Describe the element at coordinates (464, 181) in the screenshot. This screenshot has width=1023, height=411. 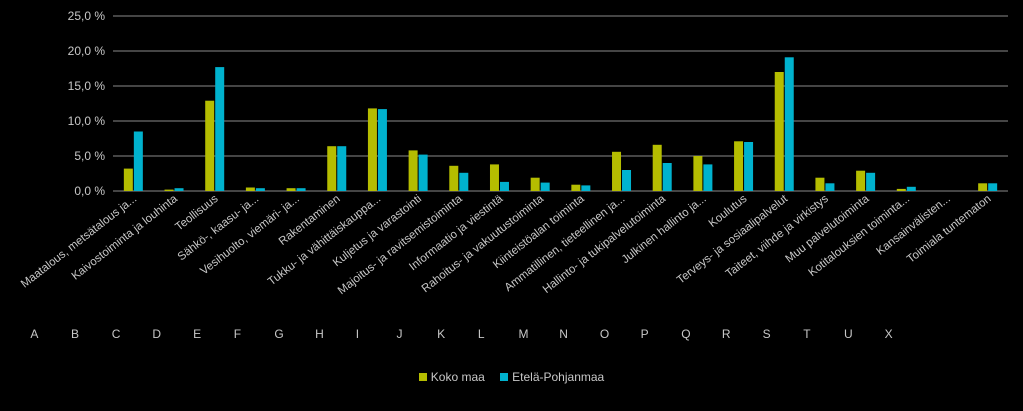
I see `bar-i-etela-pohjanmaa` at that location.